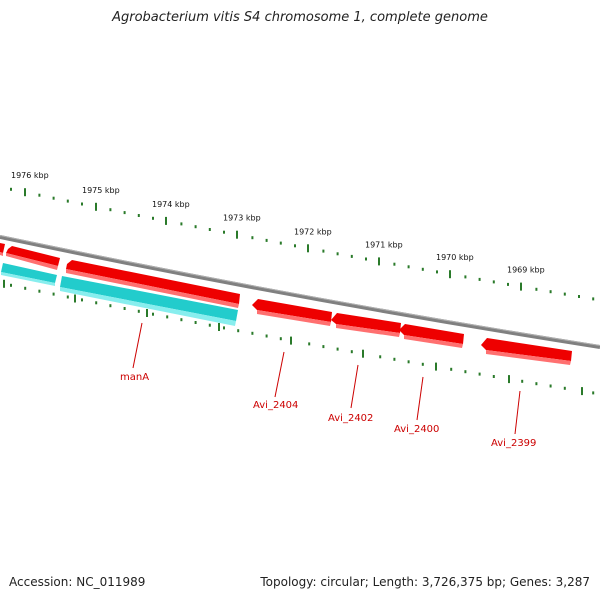 This screenshot has height=600, width=600. What do you see at coordinates (328, 410) in the screenshot?
I see `gene-label-group: manA Avi_2404 Avi_2402 Avi_2400 Avi_2399` at bounding box center [328, 410].